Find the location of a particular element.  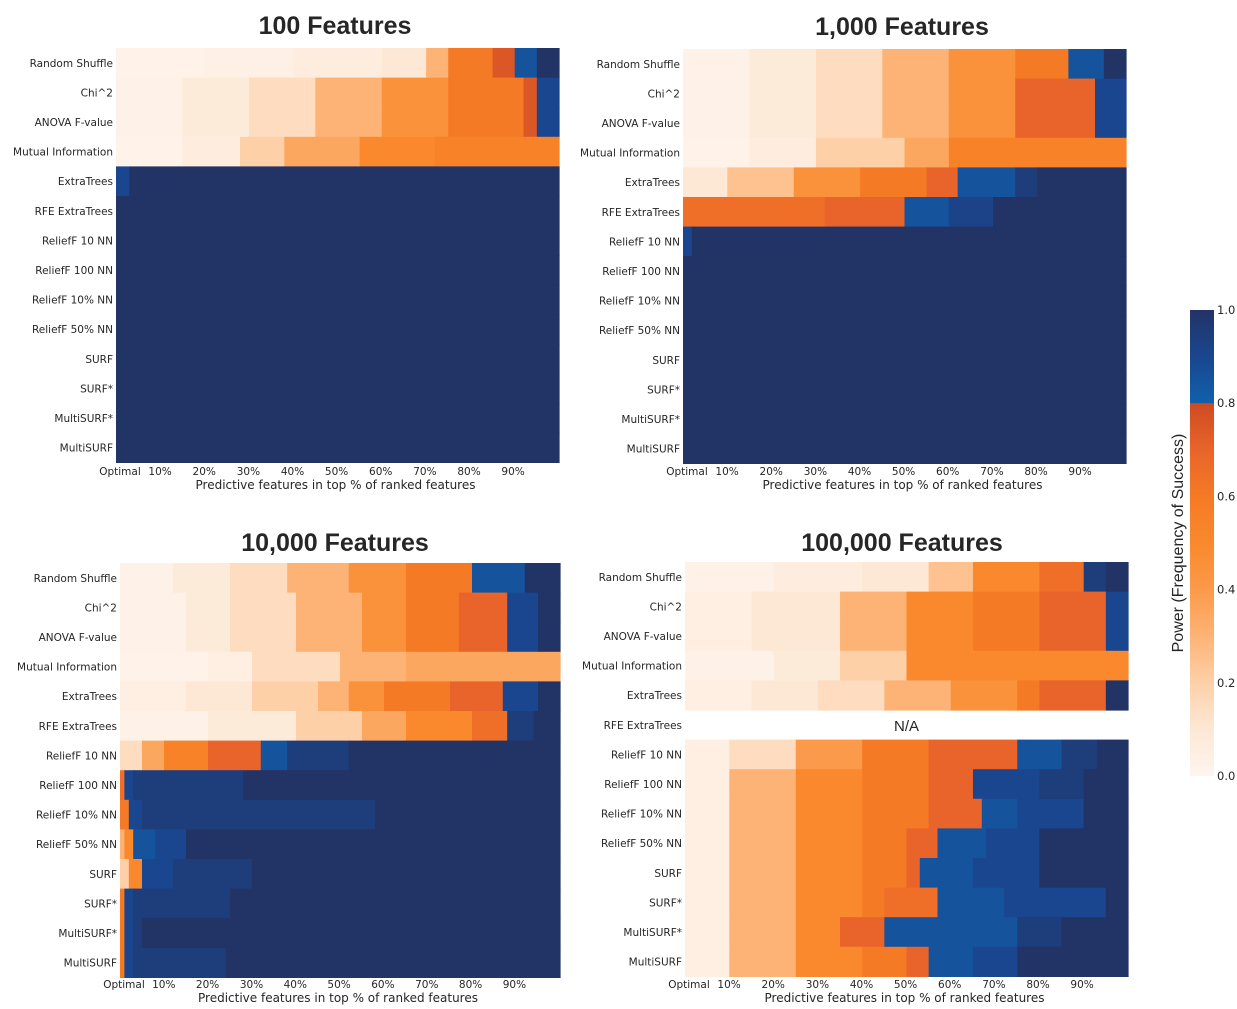

row-label: SURF is located at coordinates (666, 361).